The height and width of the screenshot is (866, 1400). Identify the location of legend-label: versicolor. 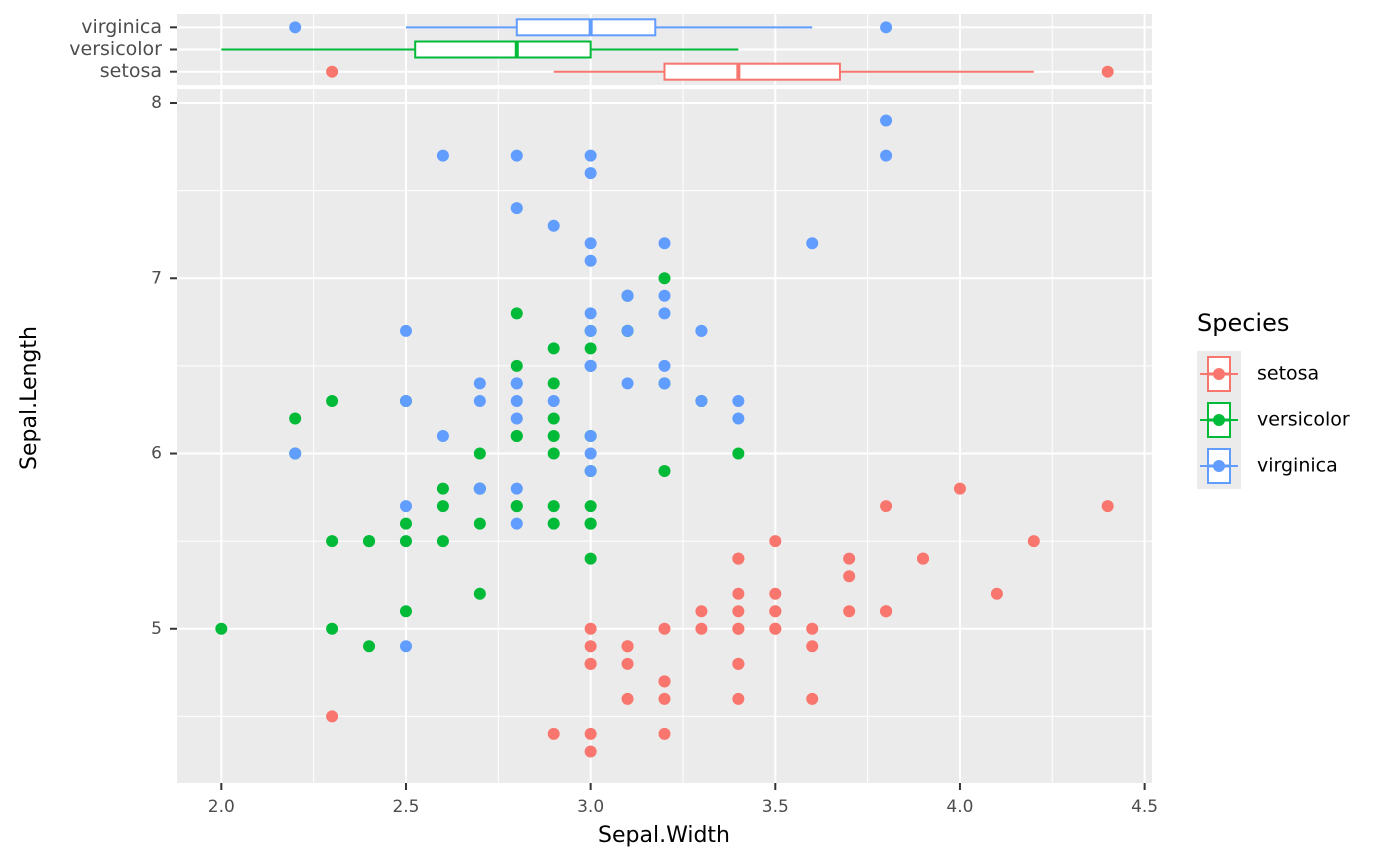
(1303, 420).